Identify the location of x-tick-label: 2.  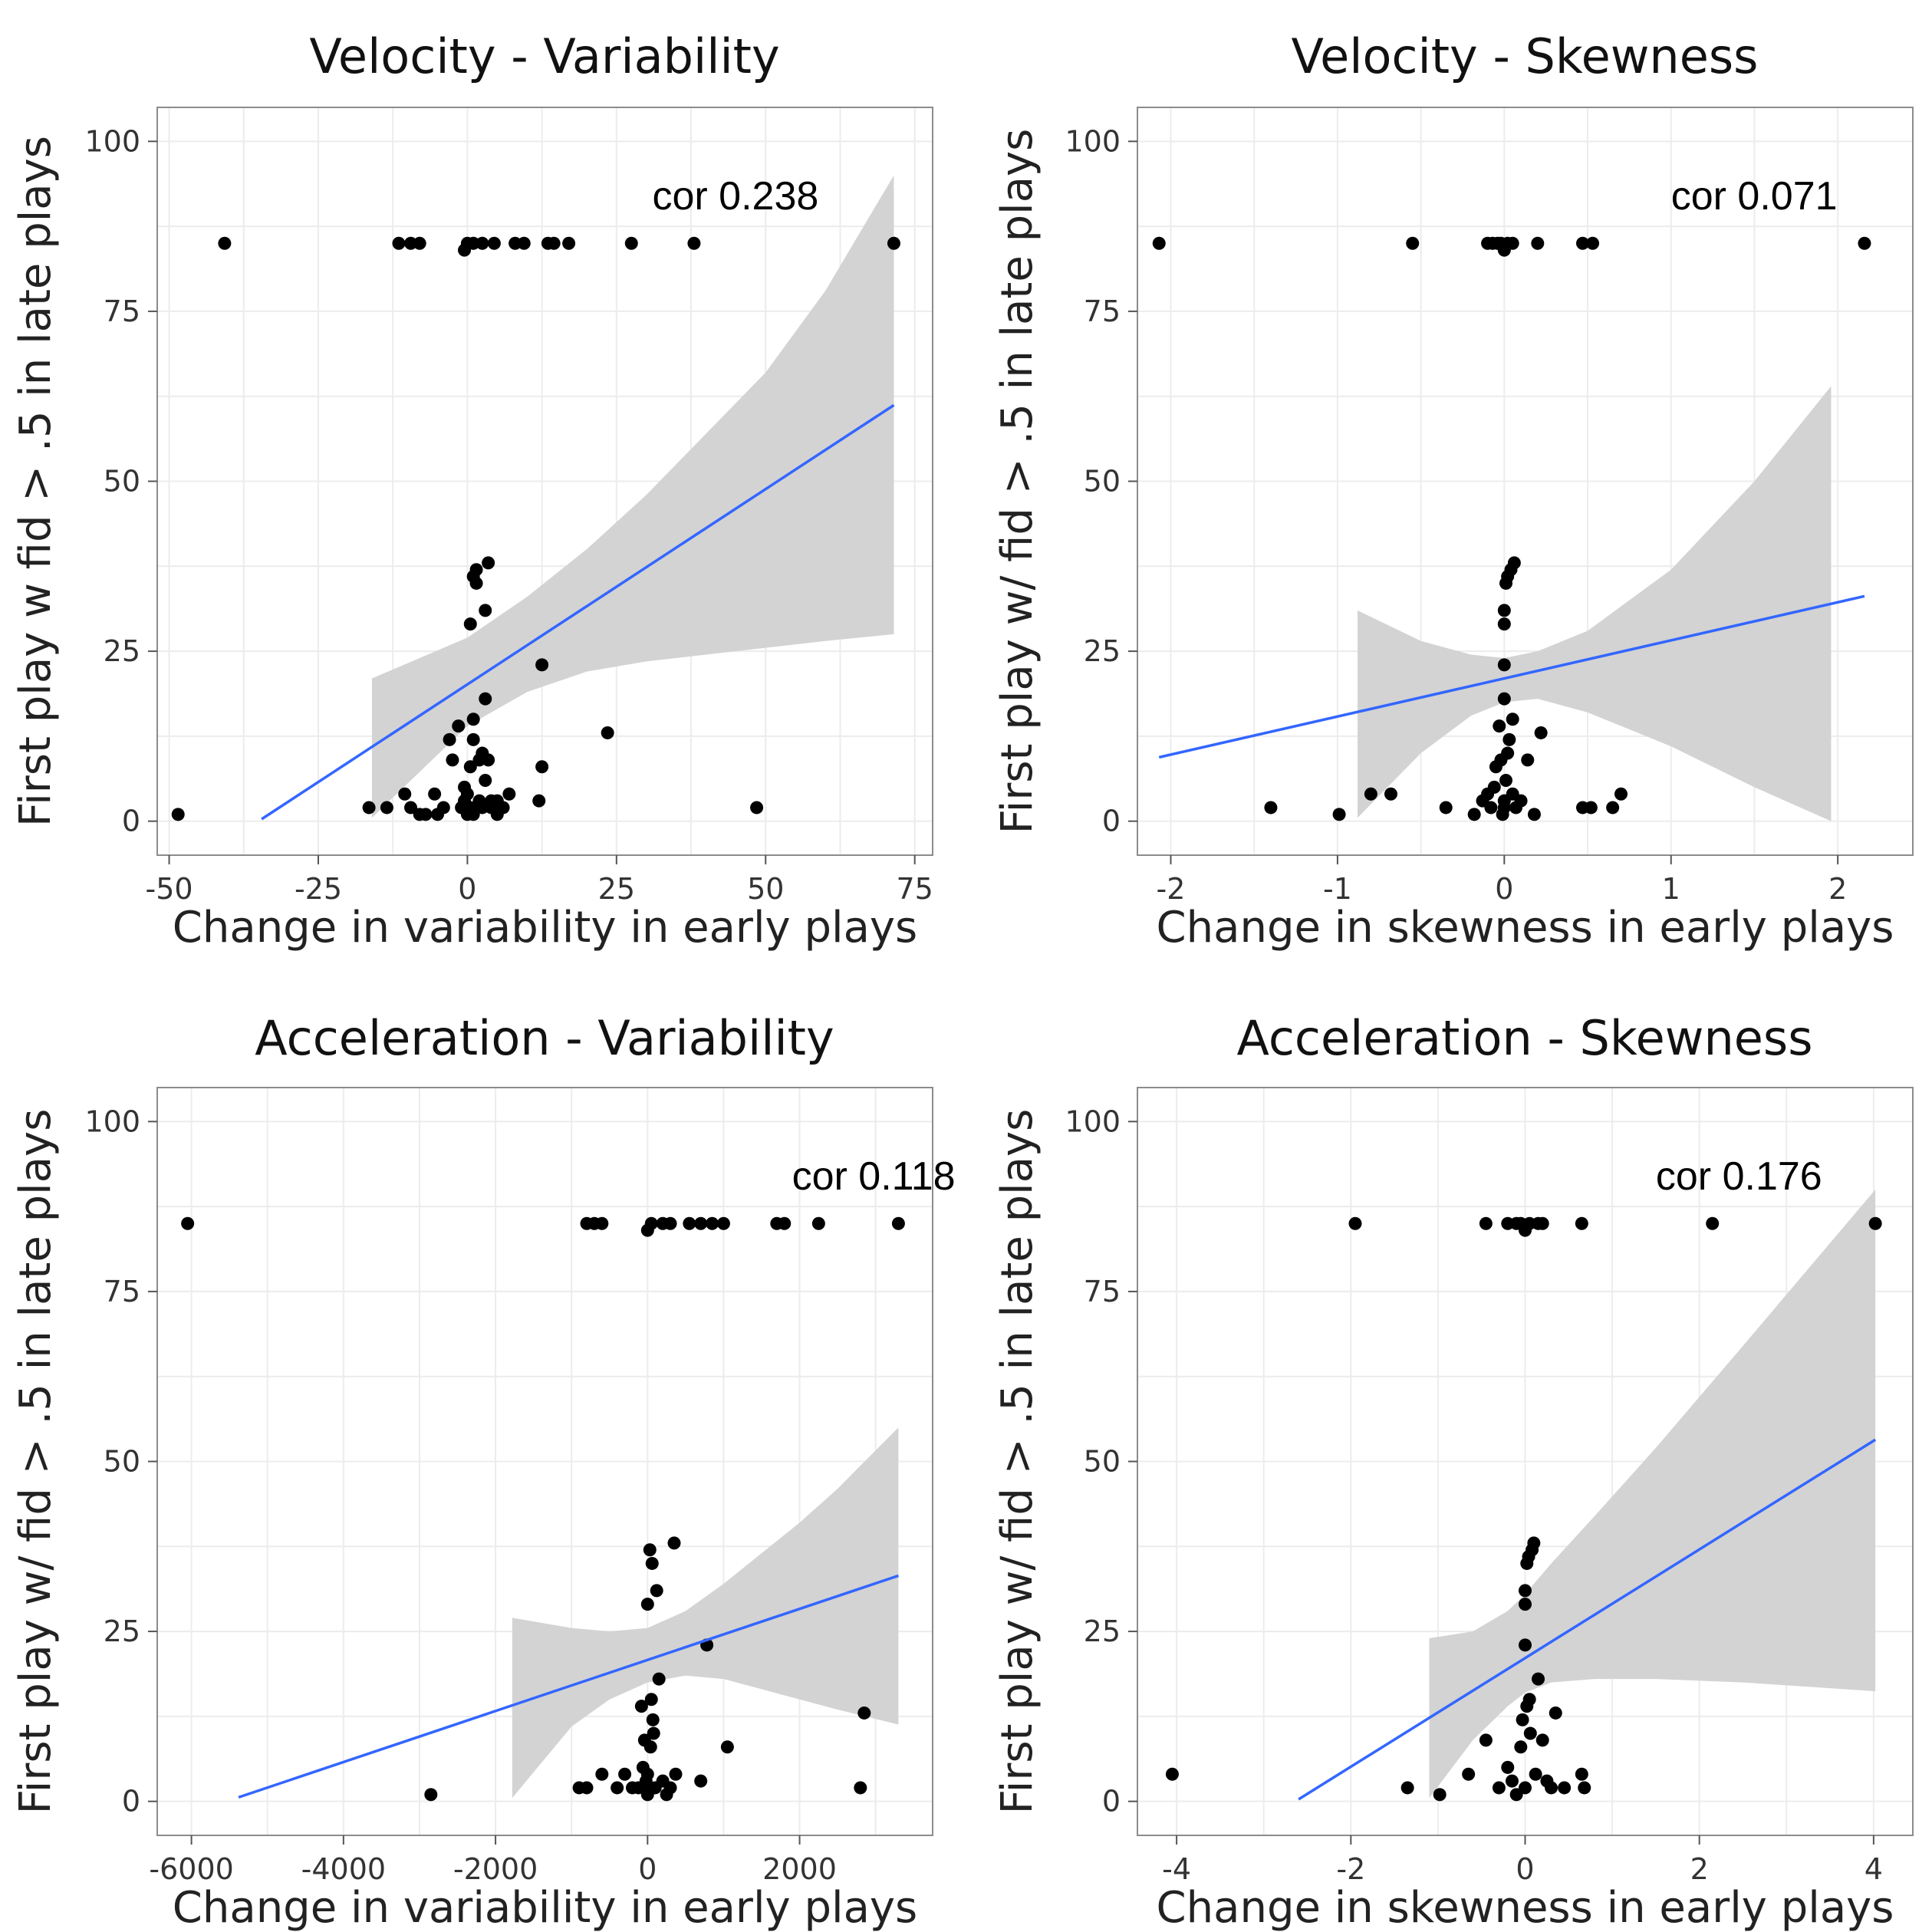
(1837, 889).